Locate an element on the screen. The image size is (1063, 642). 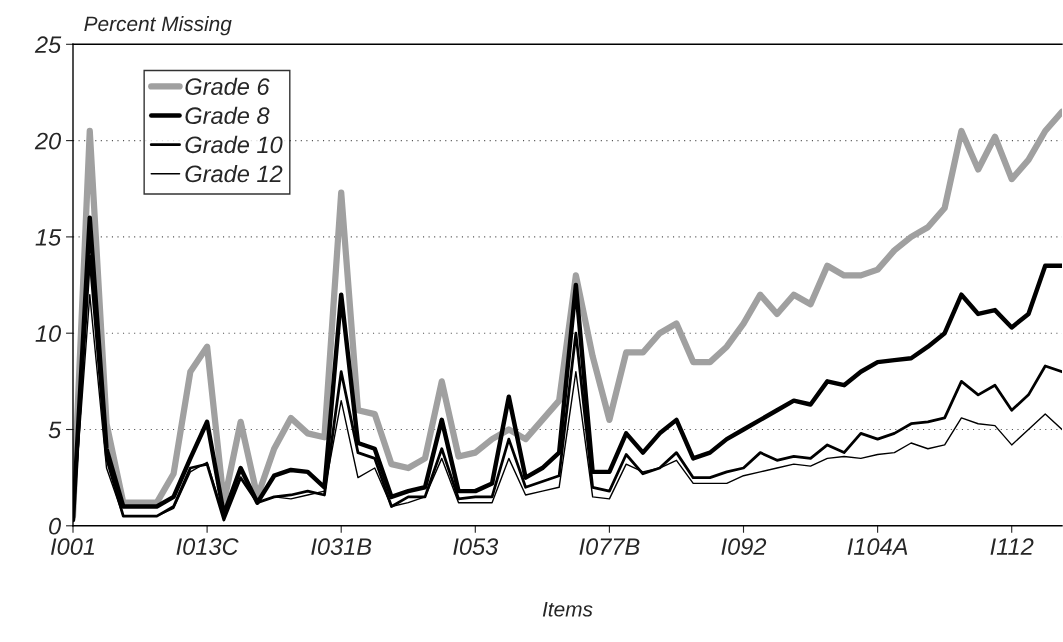
x-tick-label: I053 is located at coordinates (476, 546).